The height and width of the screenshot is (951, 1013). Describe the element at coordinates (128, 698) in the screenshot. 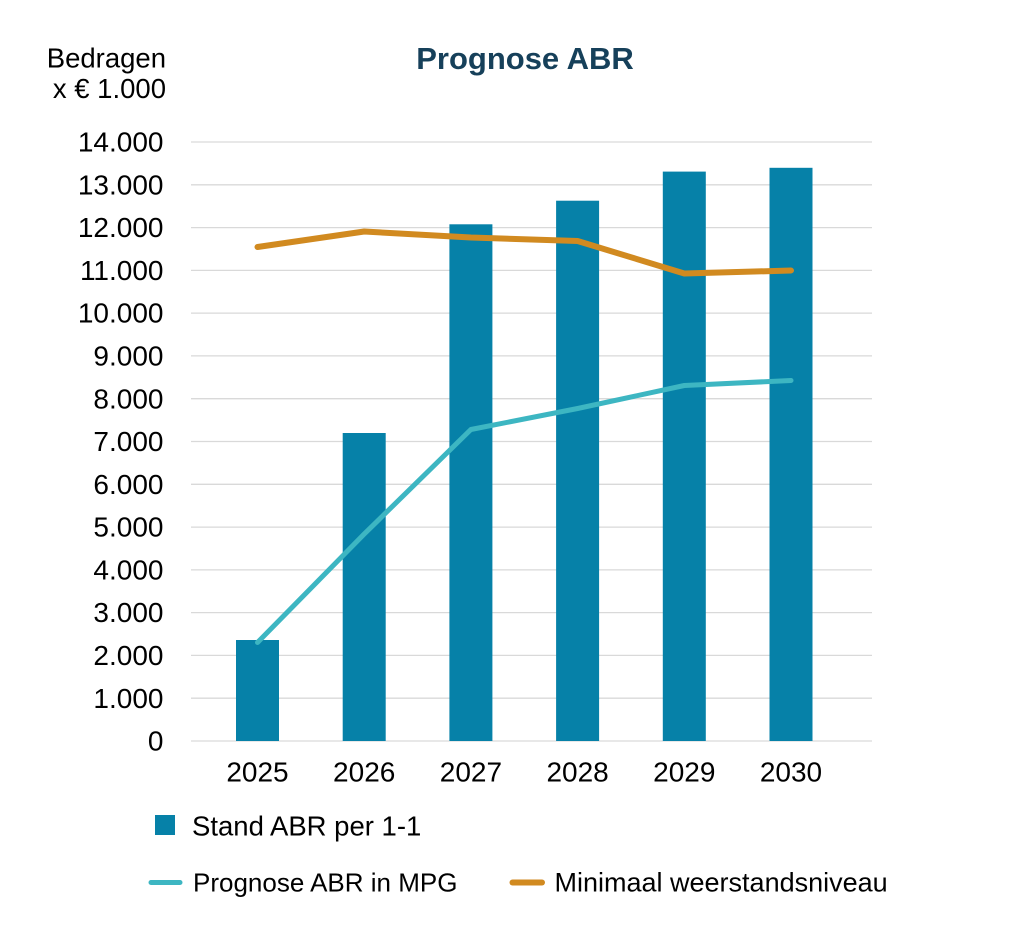

I see `svg-text: 1.000` at that location.